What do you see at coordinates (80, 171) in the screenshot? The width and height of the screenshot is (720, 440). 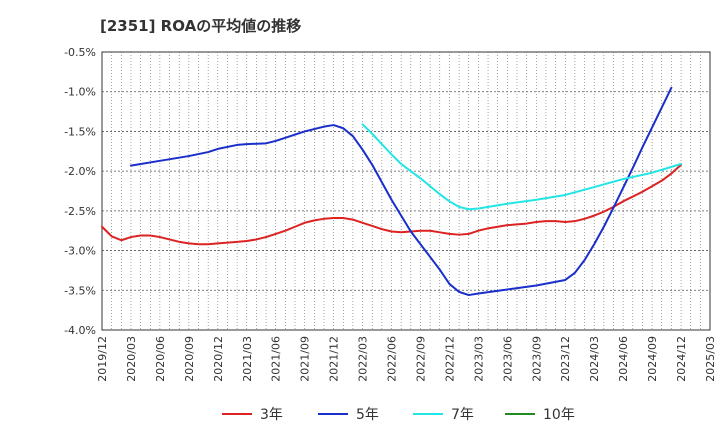 I see `y-tick-label: -2.0%` at bounding box center [80, 171].